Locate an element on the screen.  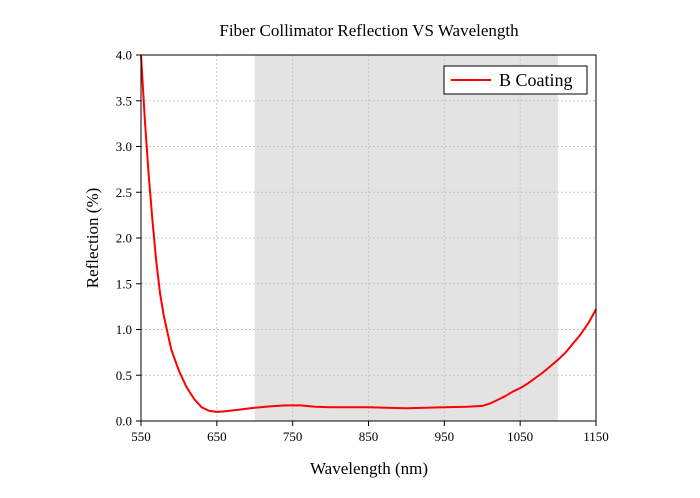
x-tick-label: 850 is located at coordinates (369, 436).